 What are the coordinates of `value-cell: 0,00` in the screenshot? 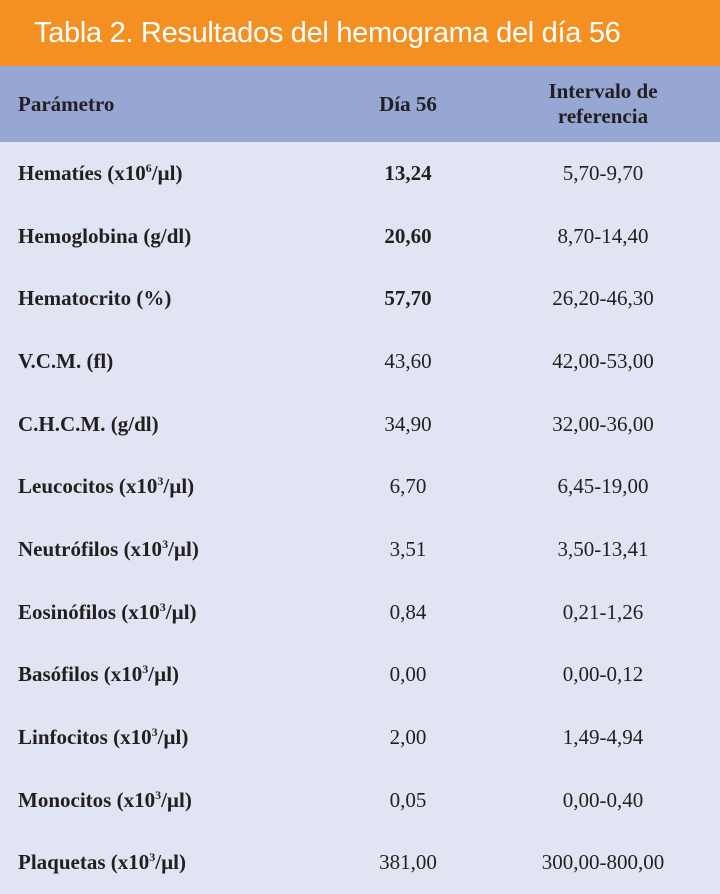 It's located at (408, 674).